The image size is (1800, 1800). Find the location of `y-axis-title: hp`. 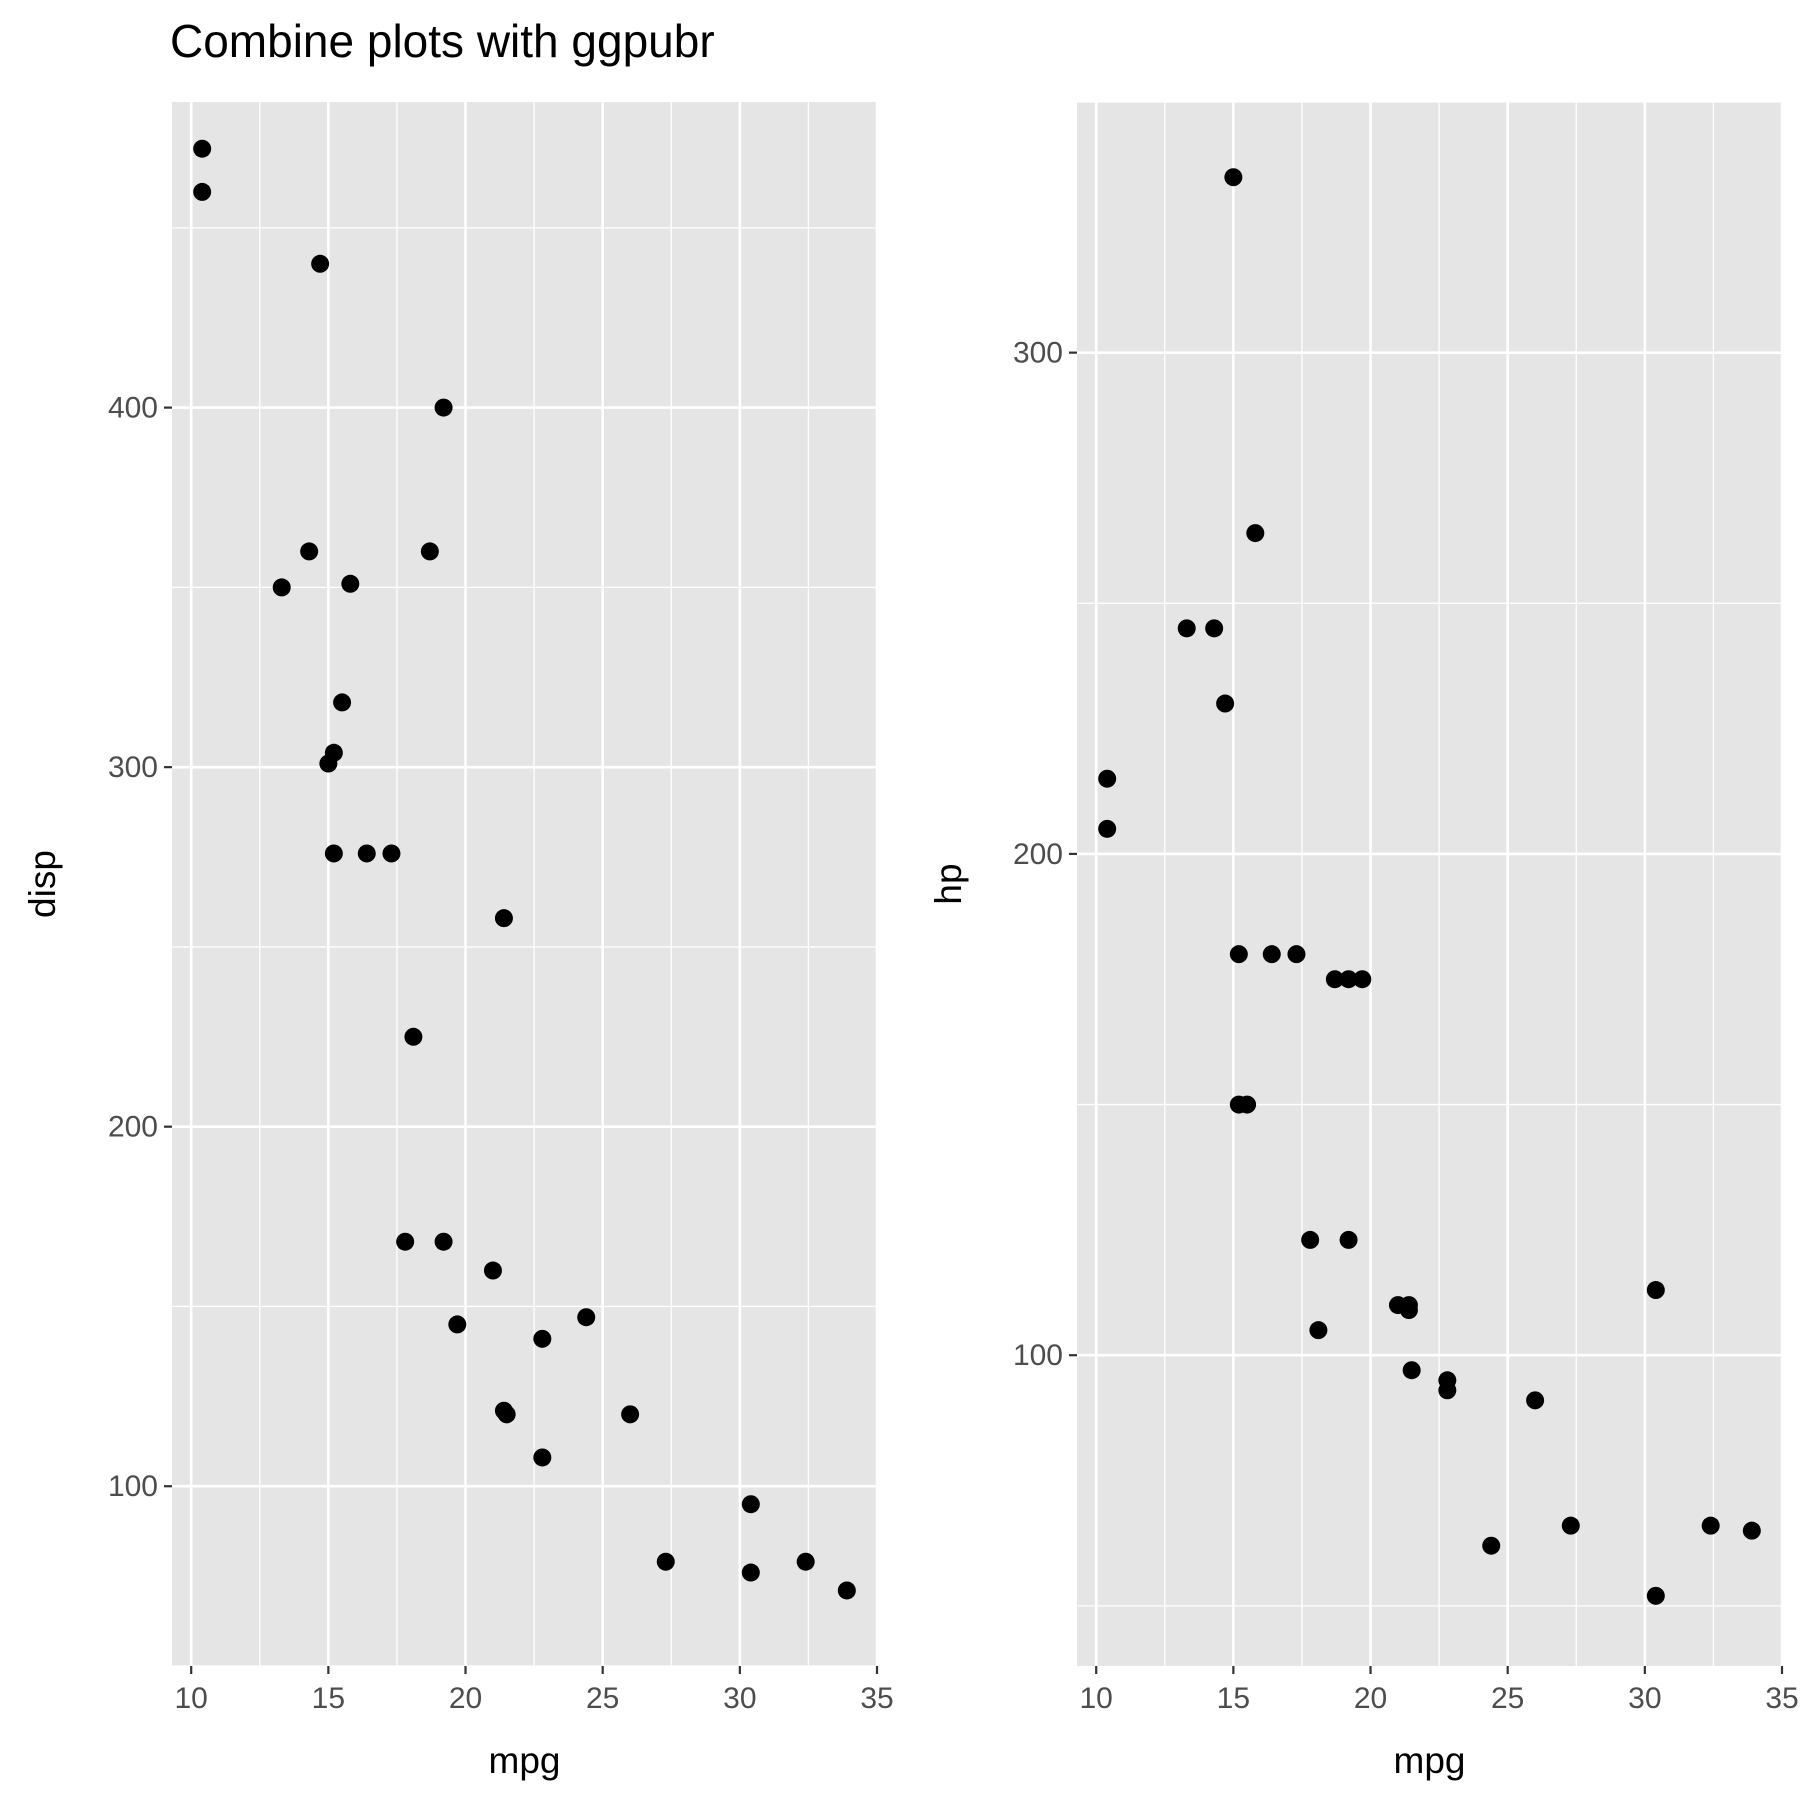

y-axis-title: hp is located at coordinates (948, 883).